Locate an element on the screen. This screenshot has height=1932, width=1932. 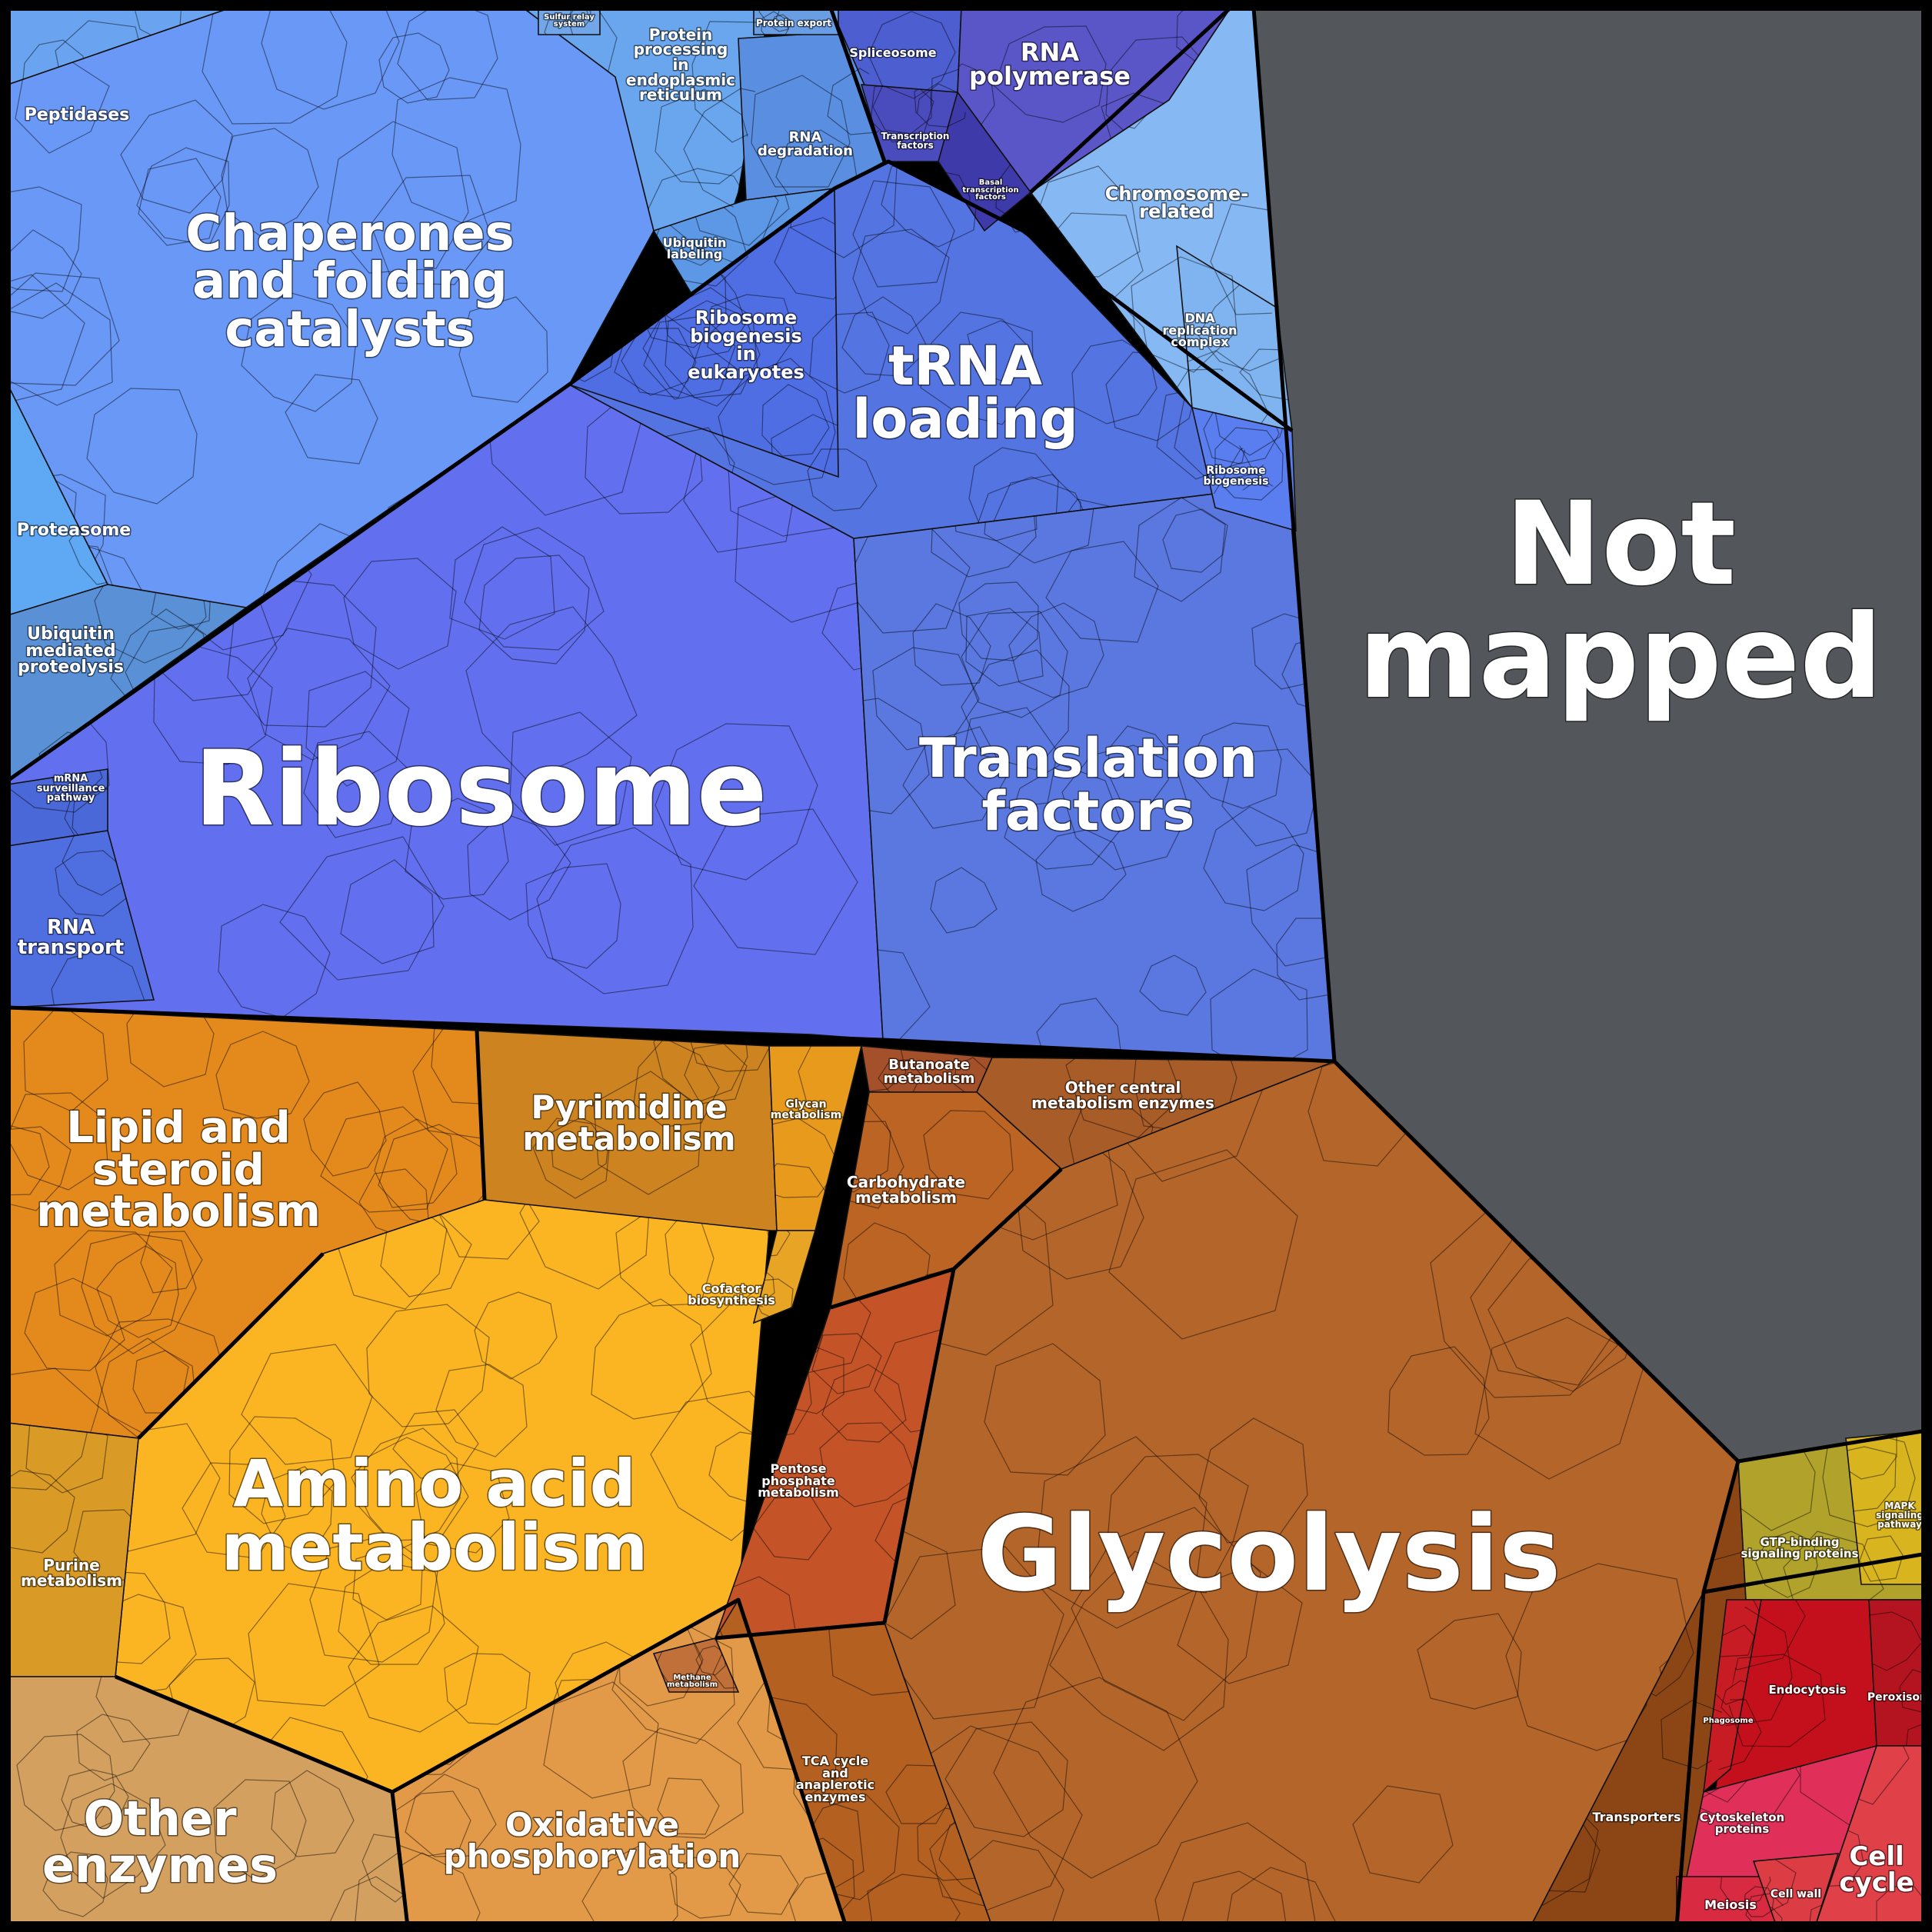
label-mrna_surv: mRNA surveillance pathway is located at coordinates (71, 788).